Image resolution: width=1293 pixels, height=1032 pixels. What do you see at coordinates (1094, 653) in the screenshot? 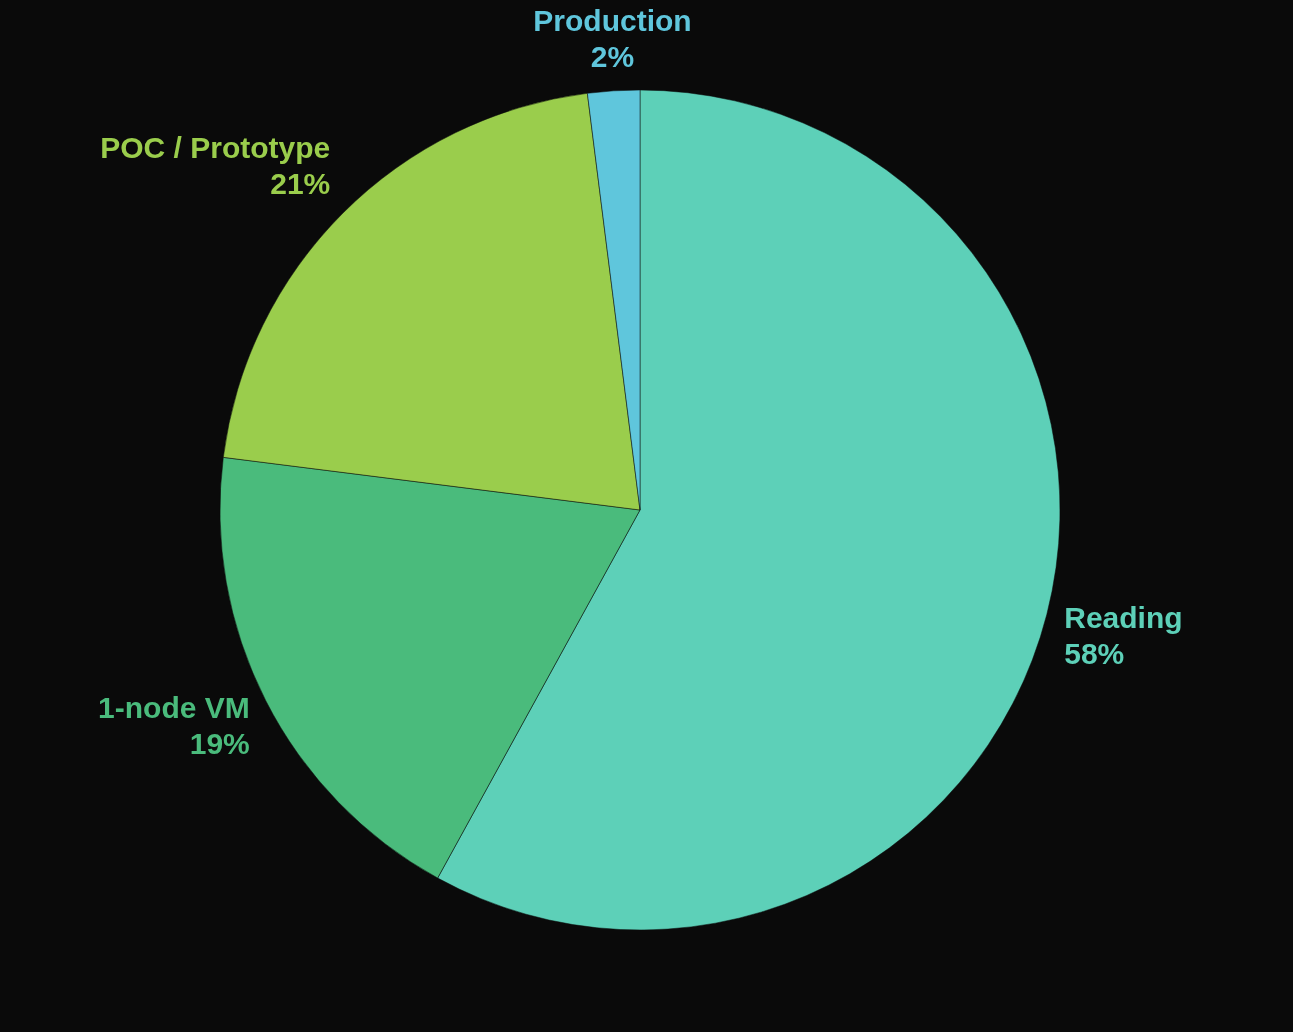
I see `data-label: 58%` at bounding box center [1094, 653].